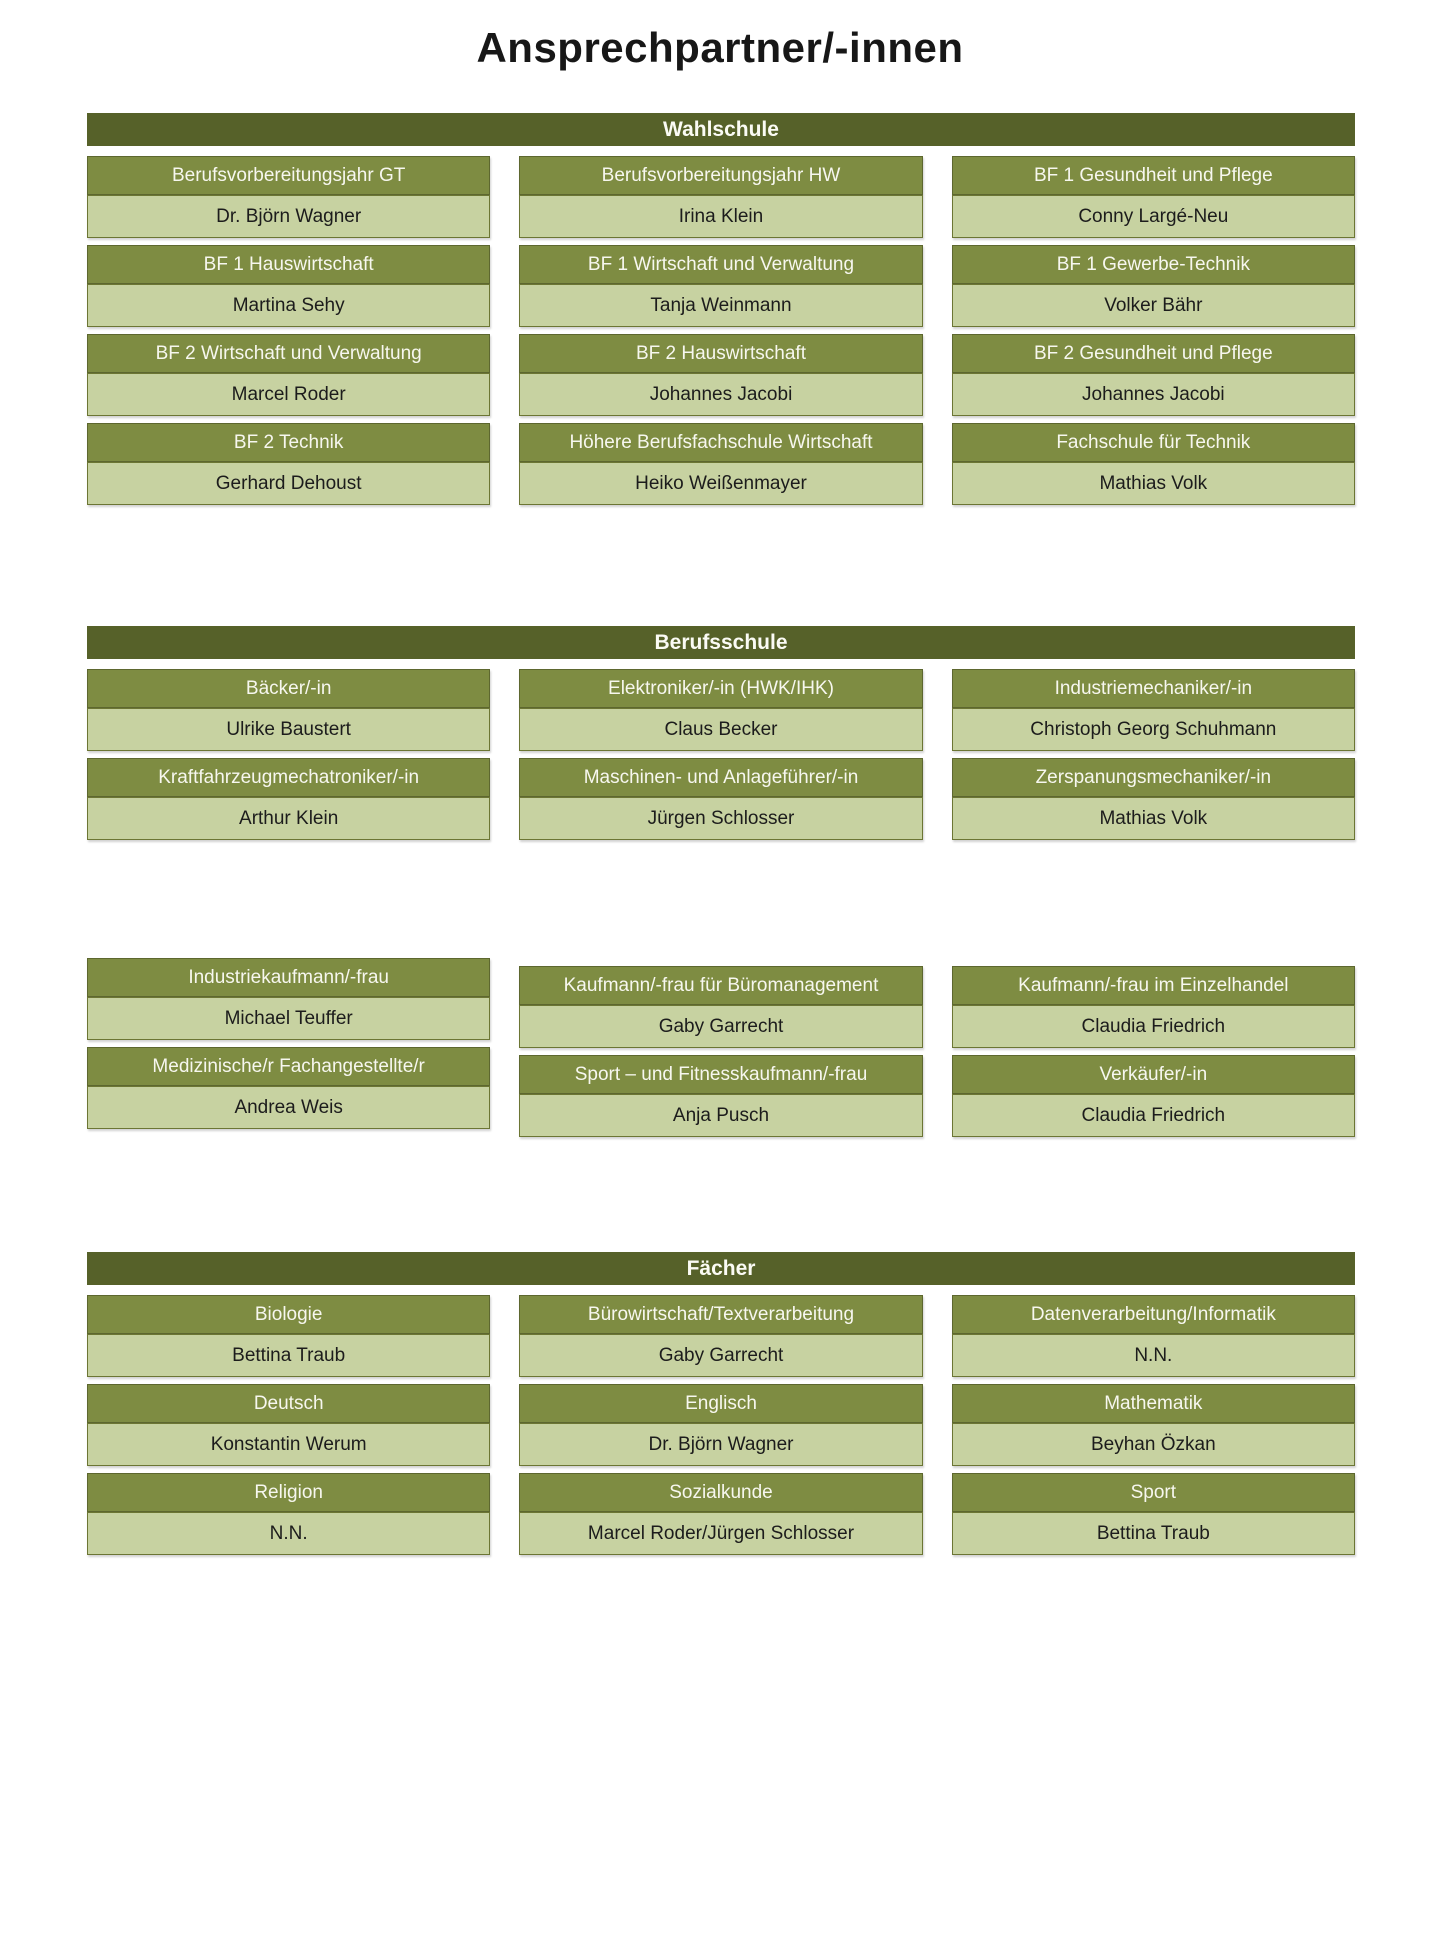 This screenshot has height=1944, width=1440. Describe the element at coordinates (721, 729) in the screenshot. I see `card-person-name: Claus Becker` at that location.